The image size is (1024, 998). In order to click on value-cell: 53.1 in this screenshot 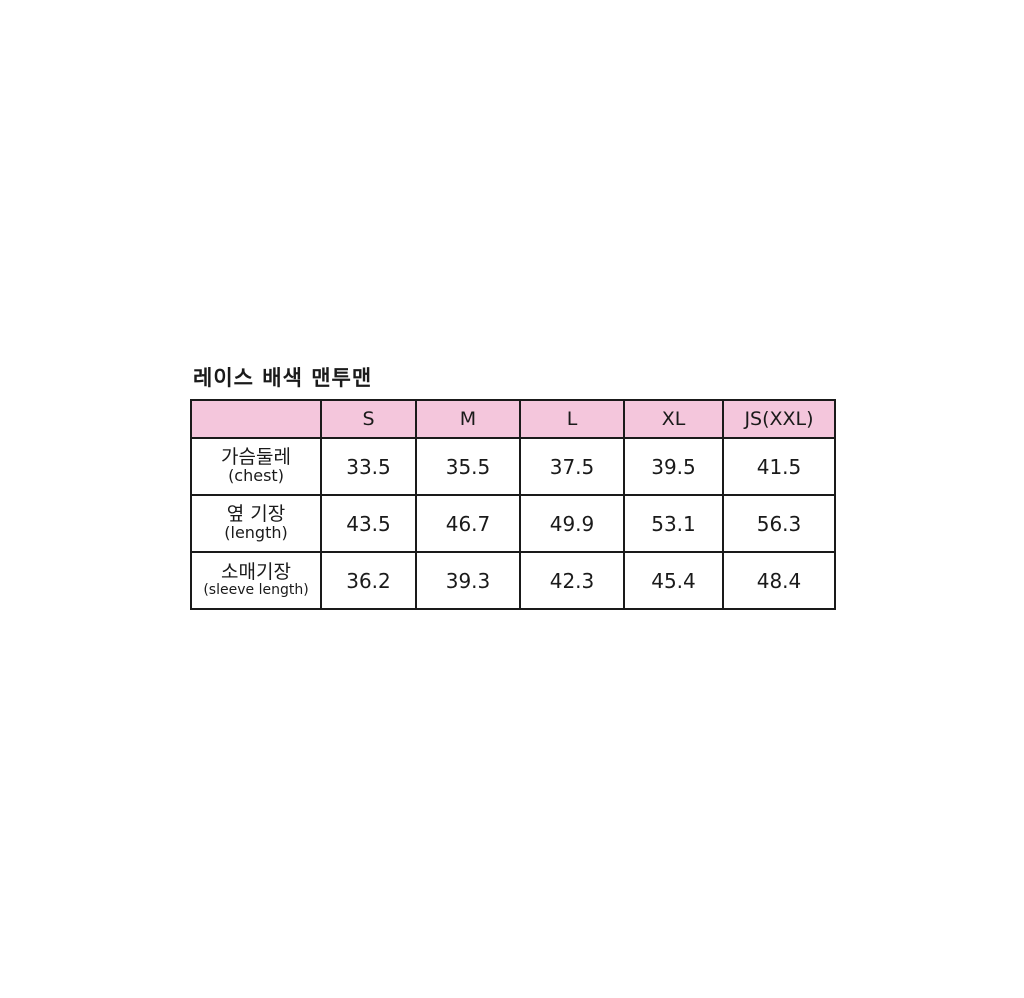, I will do `click(673, 523)`.